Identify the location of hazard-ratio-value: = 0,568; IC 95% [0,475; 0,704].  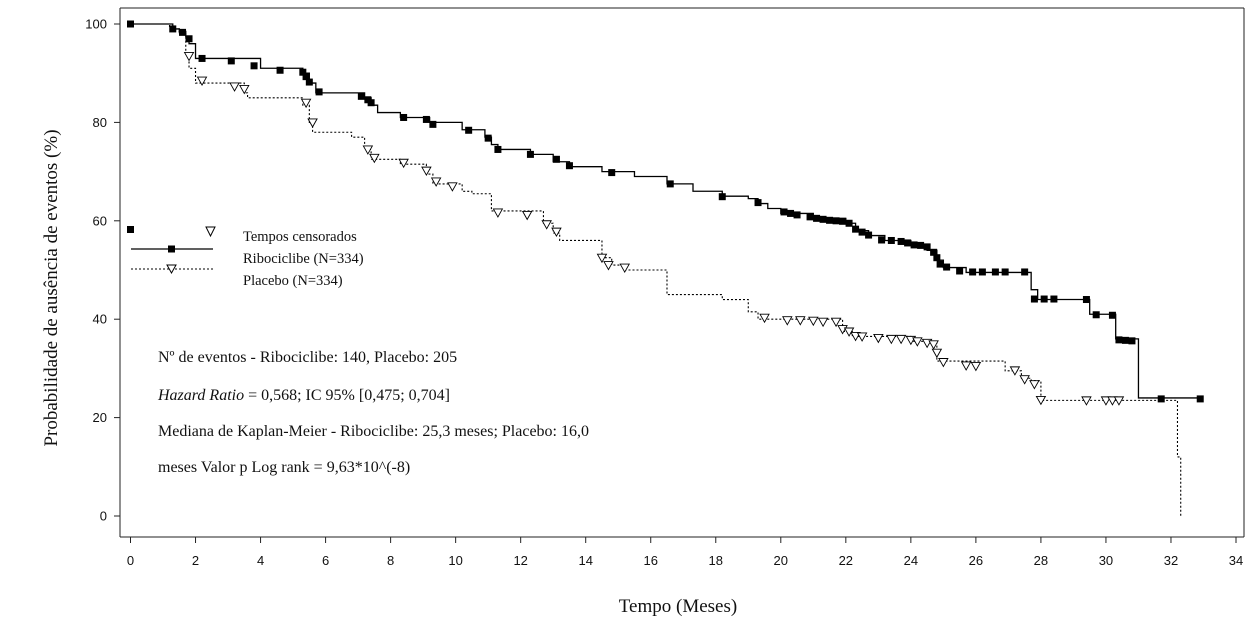
(347, 395).